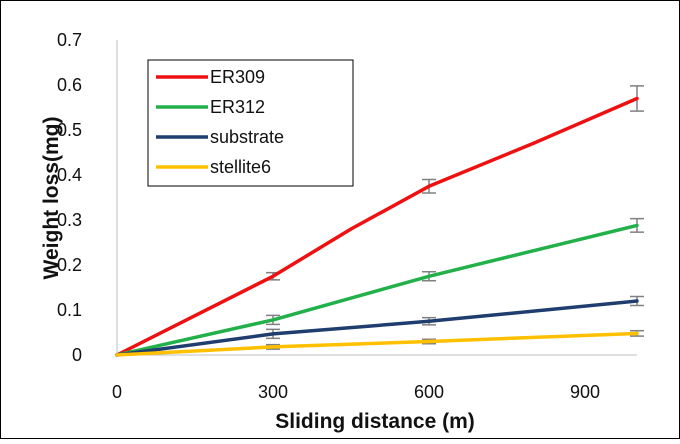  What do you see at coordinates (69, 310) in the screenshot?
I see `y-tick-label: 0.1` at bounding box center [69, 310].